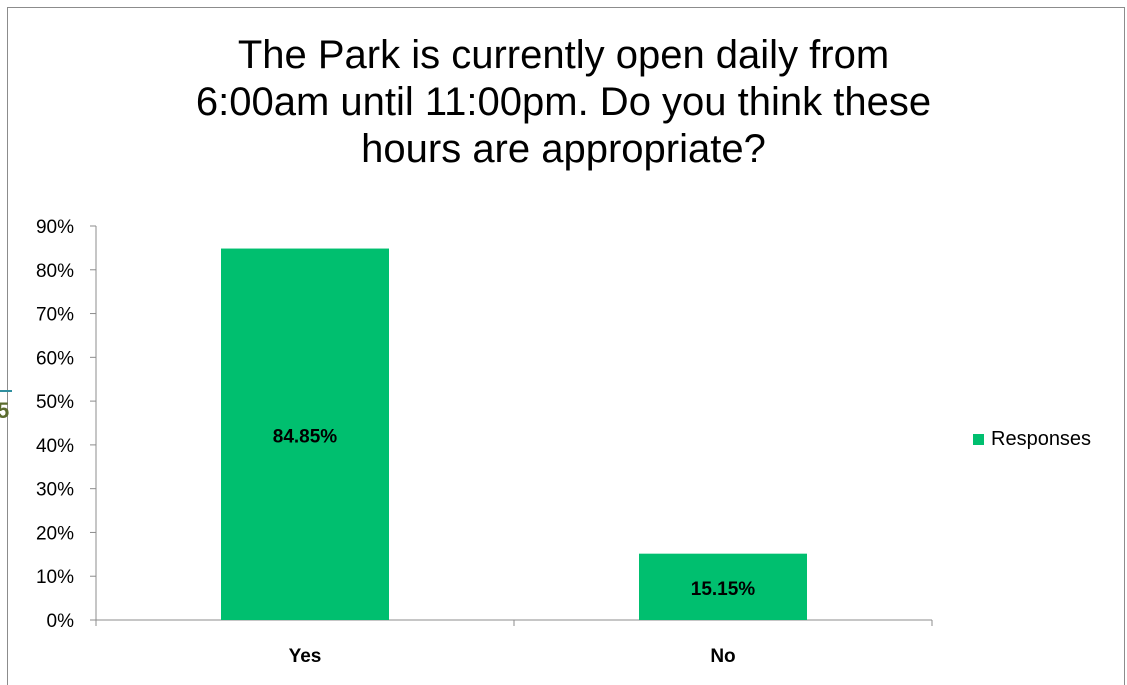  Describe the element at coordinates (55, 533) in the screenshot. I see `y-tick-label: 20%` at that location.